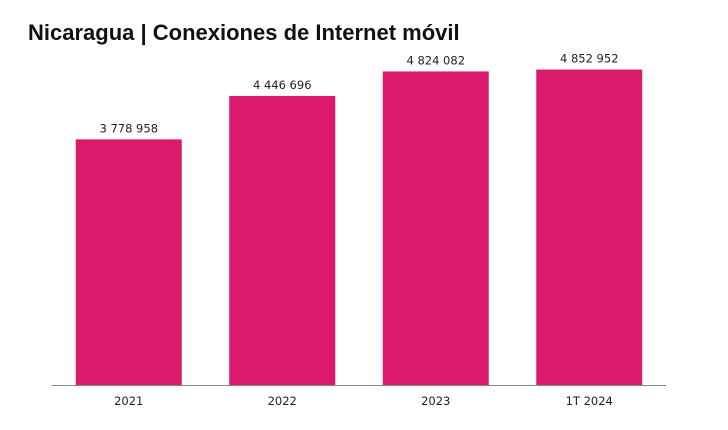 This screenshot has height=430, width=728. Describe the element at coordinates (128, 128) in the screenshot. I see `value-label-0: 3 778 958` at that location.